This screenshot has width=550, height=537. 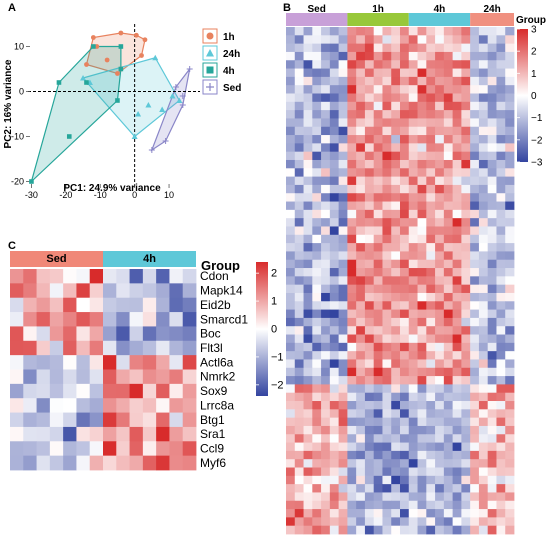 I want to click on hull-4h, so click(x=76, y=114).